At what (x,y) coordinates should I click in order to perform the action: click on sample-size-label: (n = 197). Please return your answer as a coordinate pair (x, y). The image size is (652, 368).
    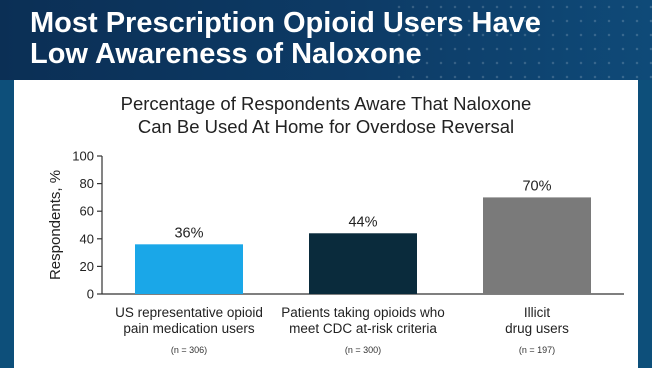
    Looking at the image, I should click on (537, 350).